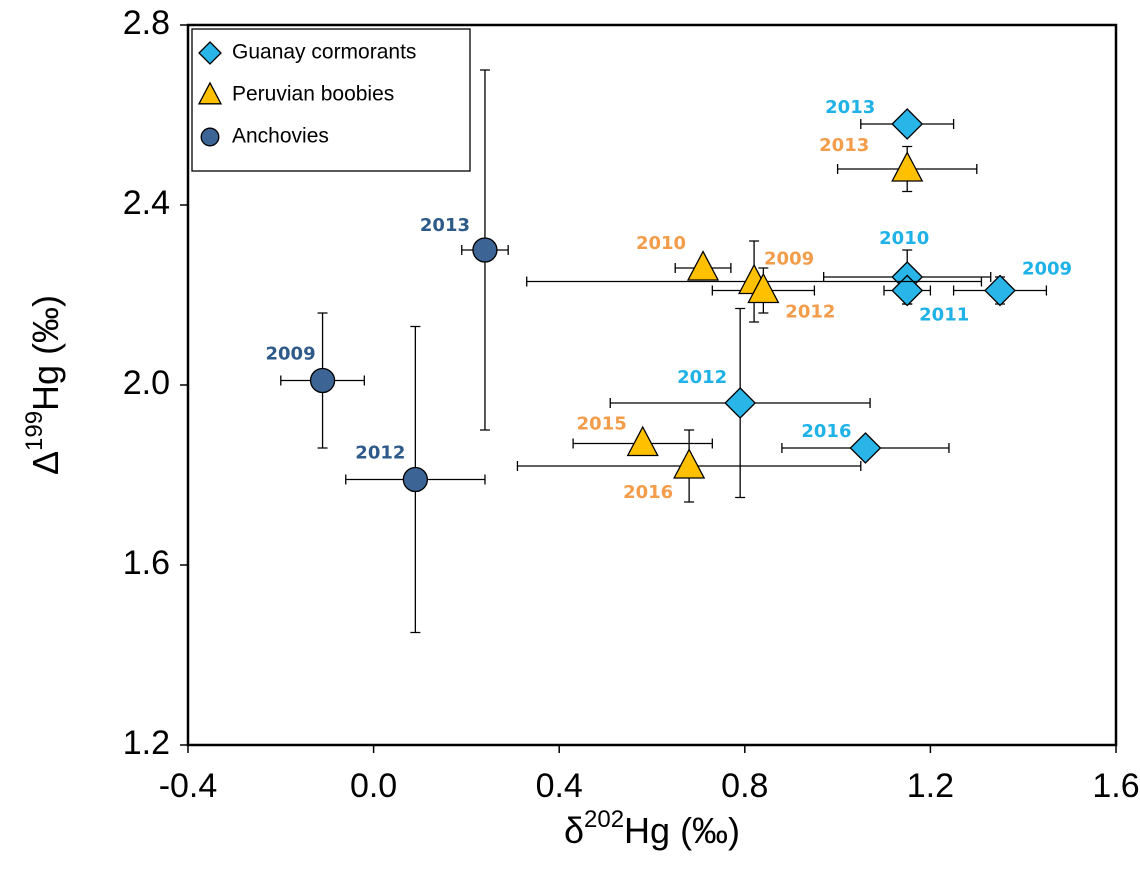 This screenshot has height=891, width=1140. What do you see at coordinates (146, 23) in the screenshot?
I see `y-tick-label: 2.8` at bounding box center [146, 23].